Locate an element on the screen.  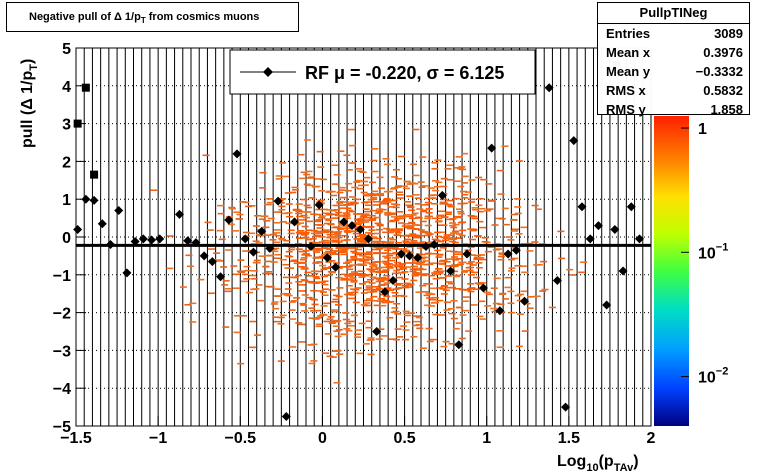
x-axis-title-part: TAv is located at coordinates (624, 468).